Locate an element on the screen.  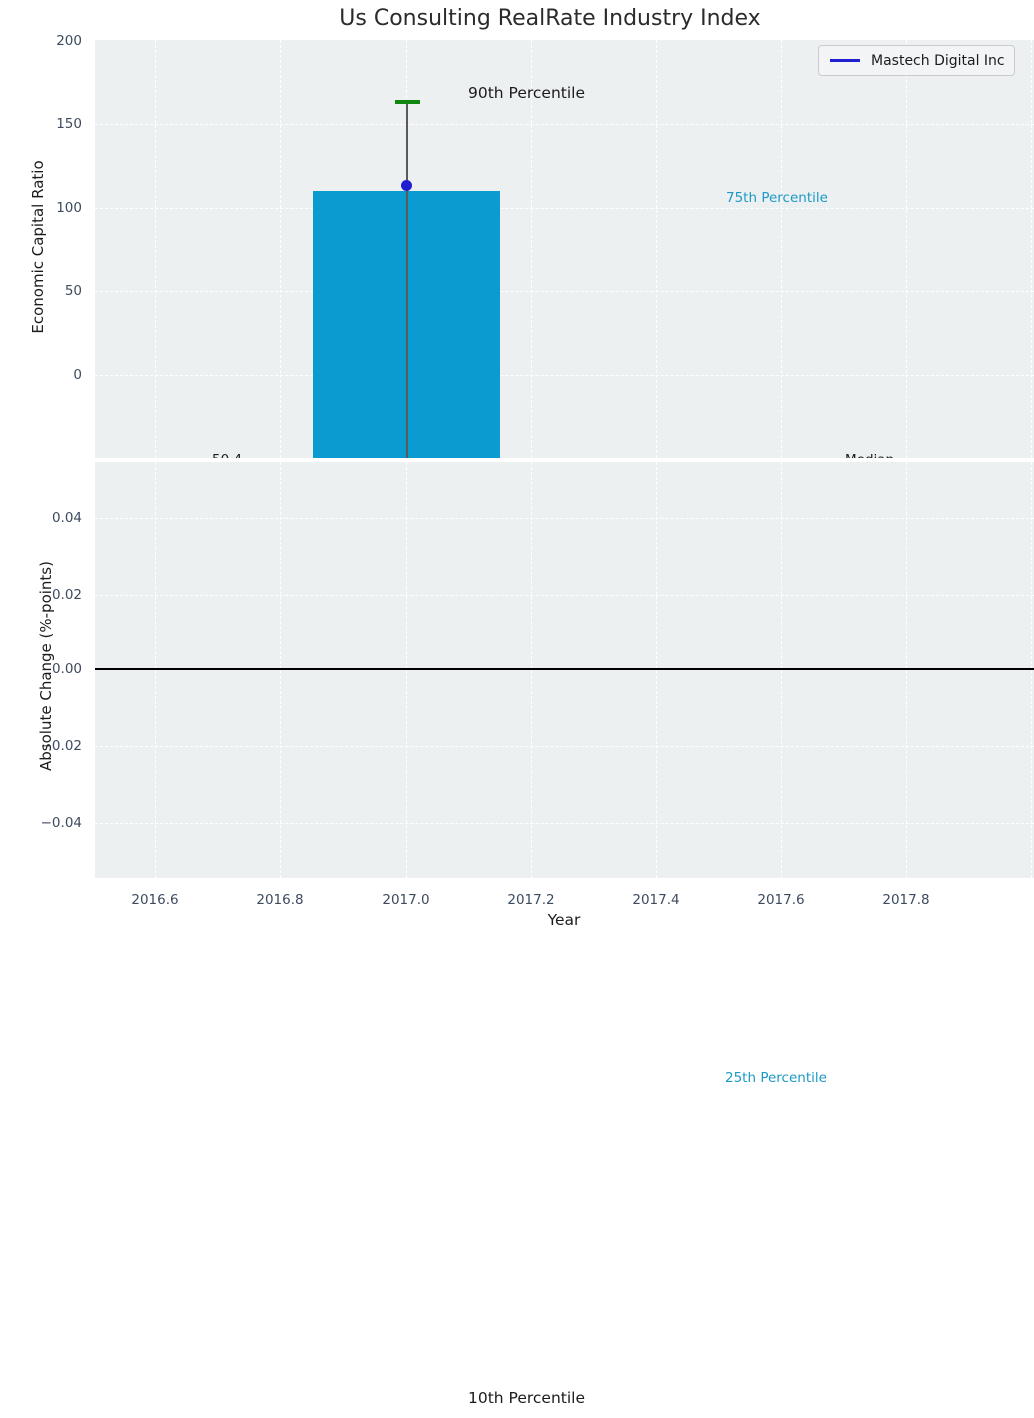
legend-label: Mastech Digital Inc is located at coordinates (938, 60).